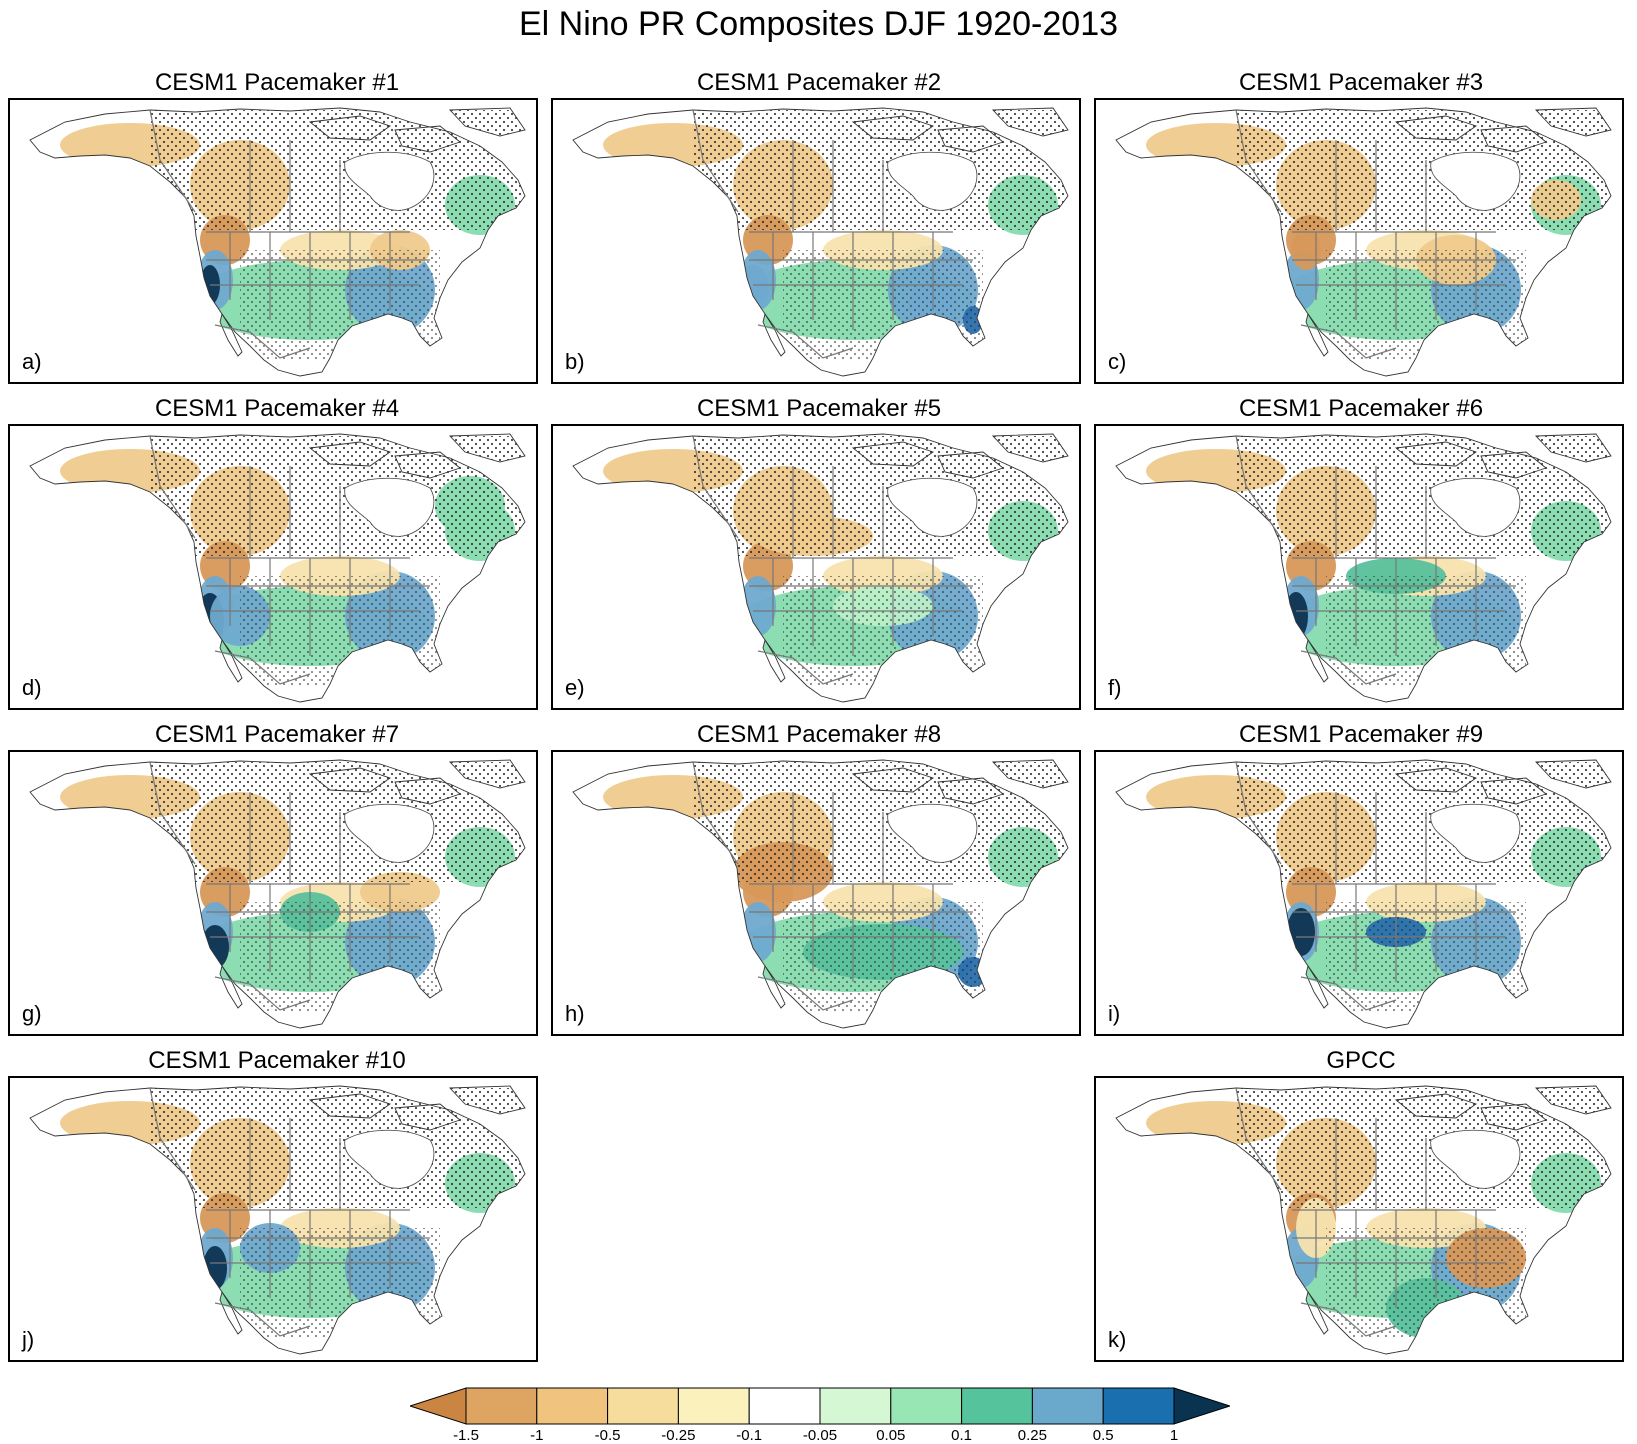  Describe the element at coordinates (32, 687) in the screenshot. I see `panel-letter-d: d)` at that location.